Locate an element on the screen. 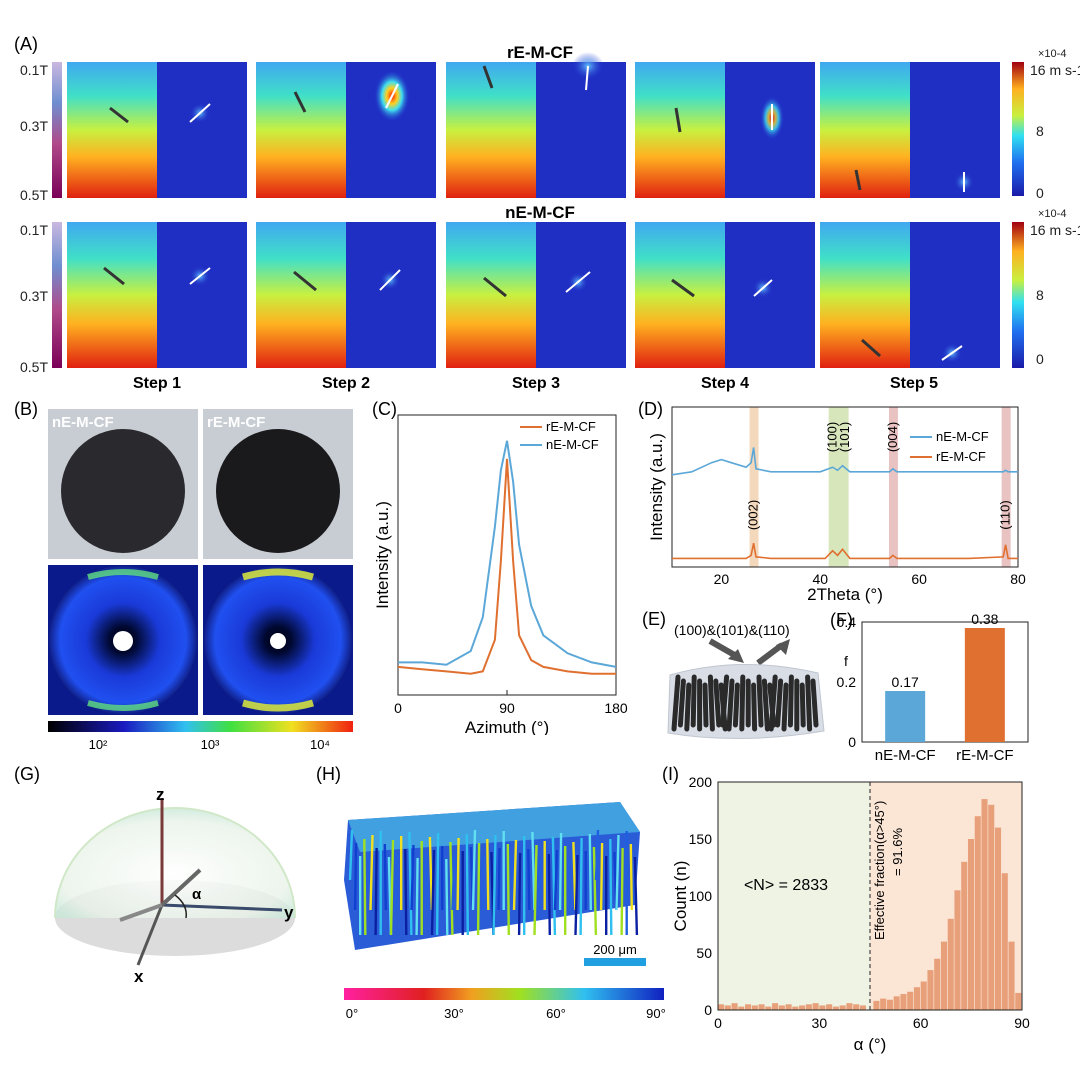 This screenshot has height=1071, width=1080. arrow-head is located at coordinates (783, 647).